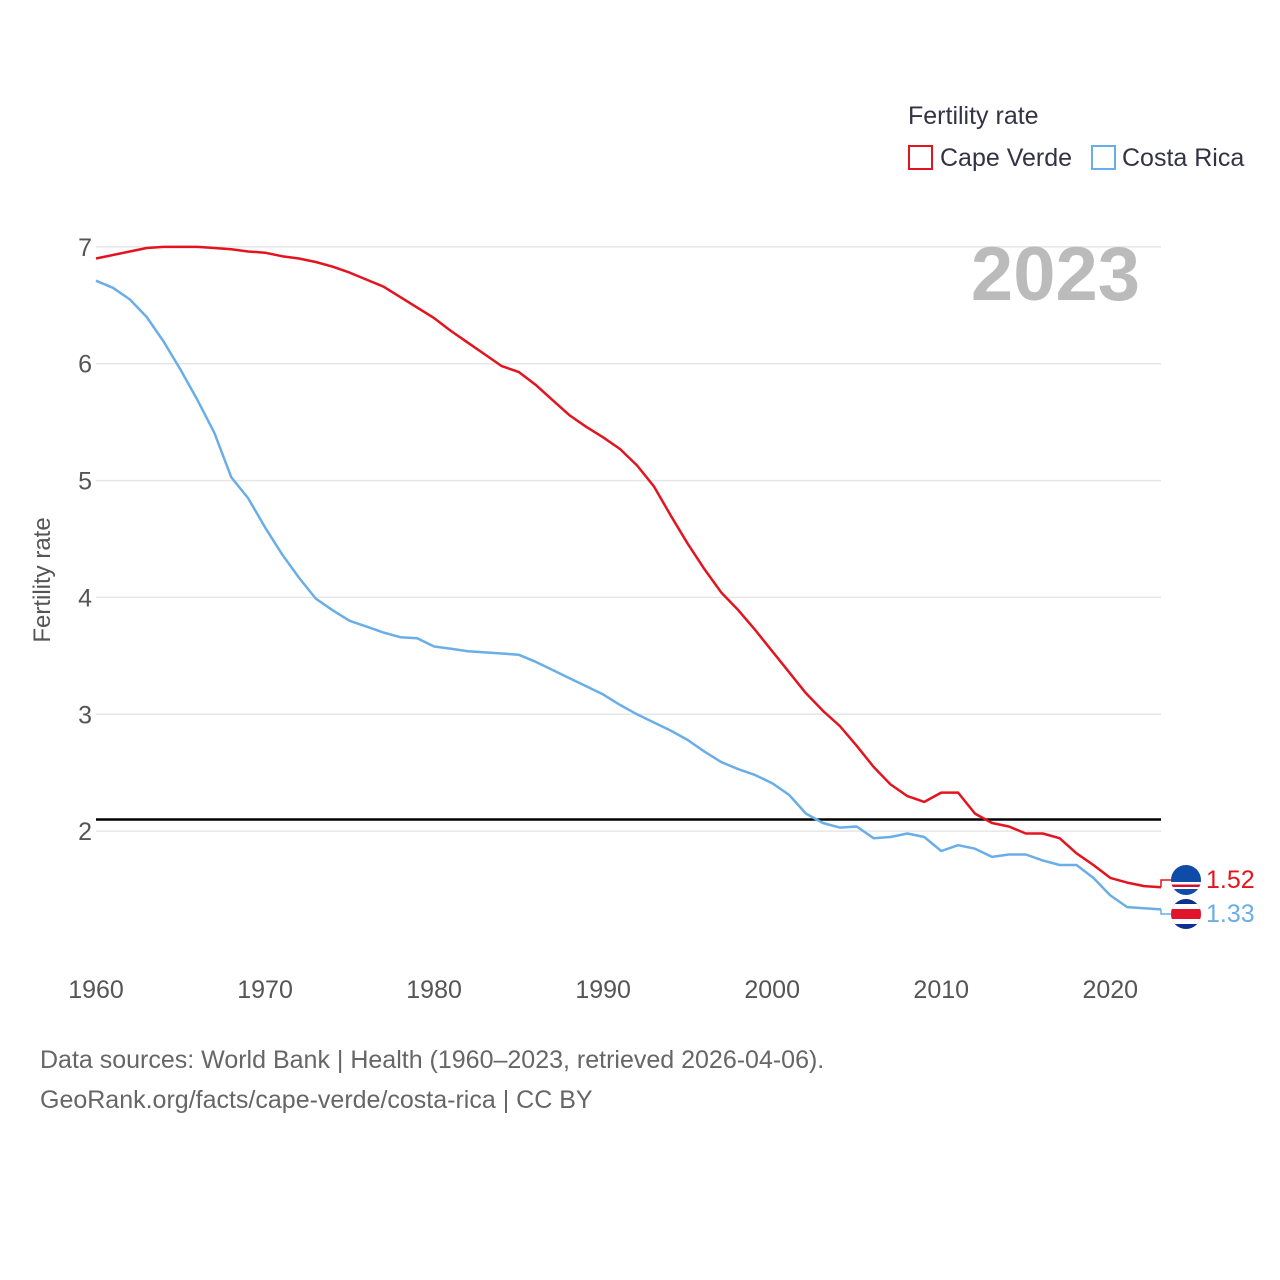  What do you see at coordinates (85, 540) in the screenshot?
I see `y-tick-labels: 2 3 4 5 6 7` at bounding box center [85, 540].